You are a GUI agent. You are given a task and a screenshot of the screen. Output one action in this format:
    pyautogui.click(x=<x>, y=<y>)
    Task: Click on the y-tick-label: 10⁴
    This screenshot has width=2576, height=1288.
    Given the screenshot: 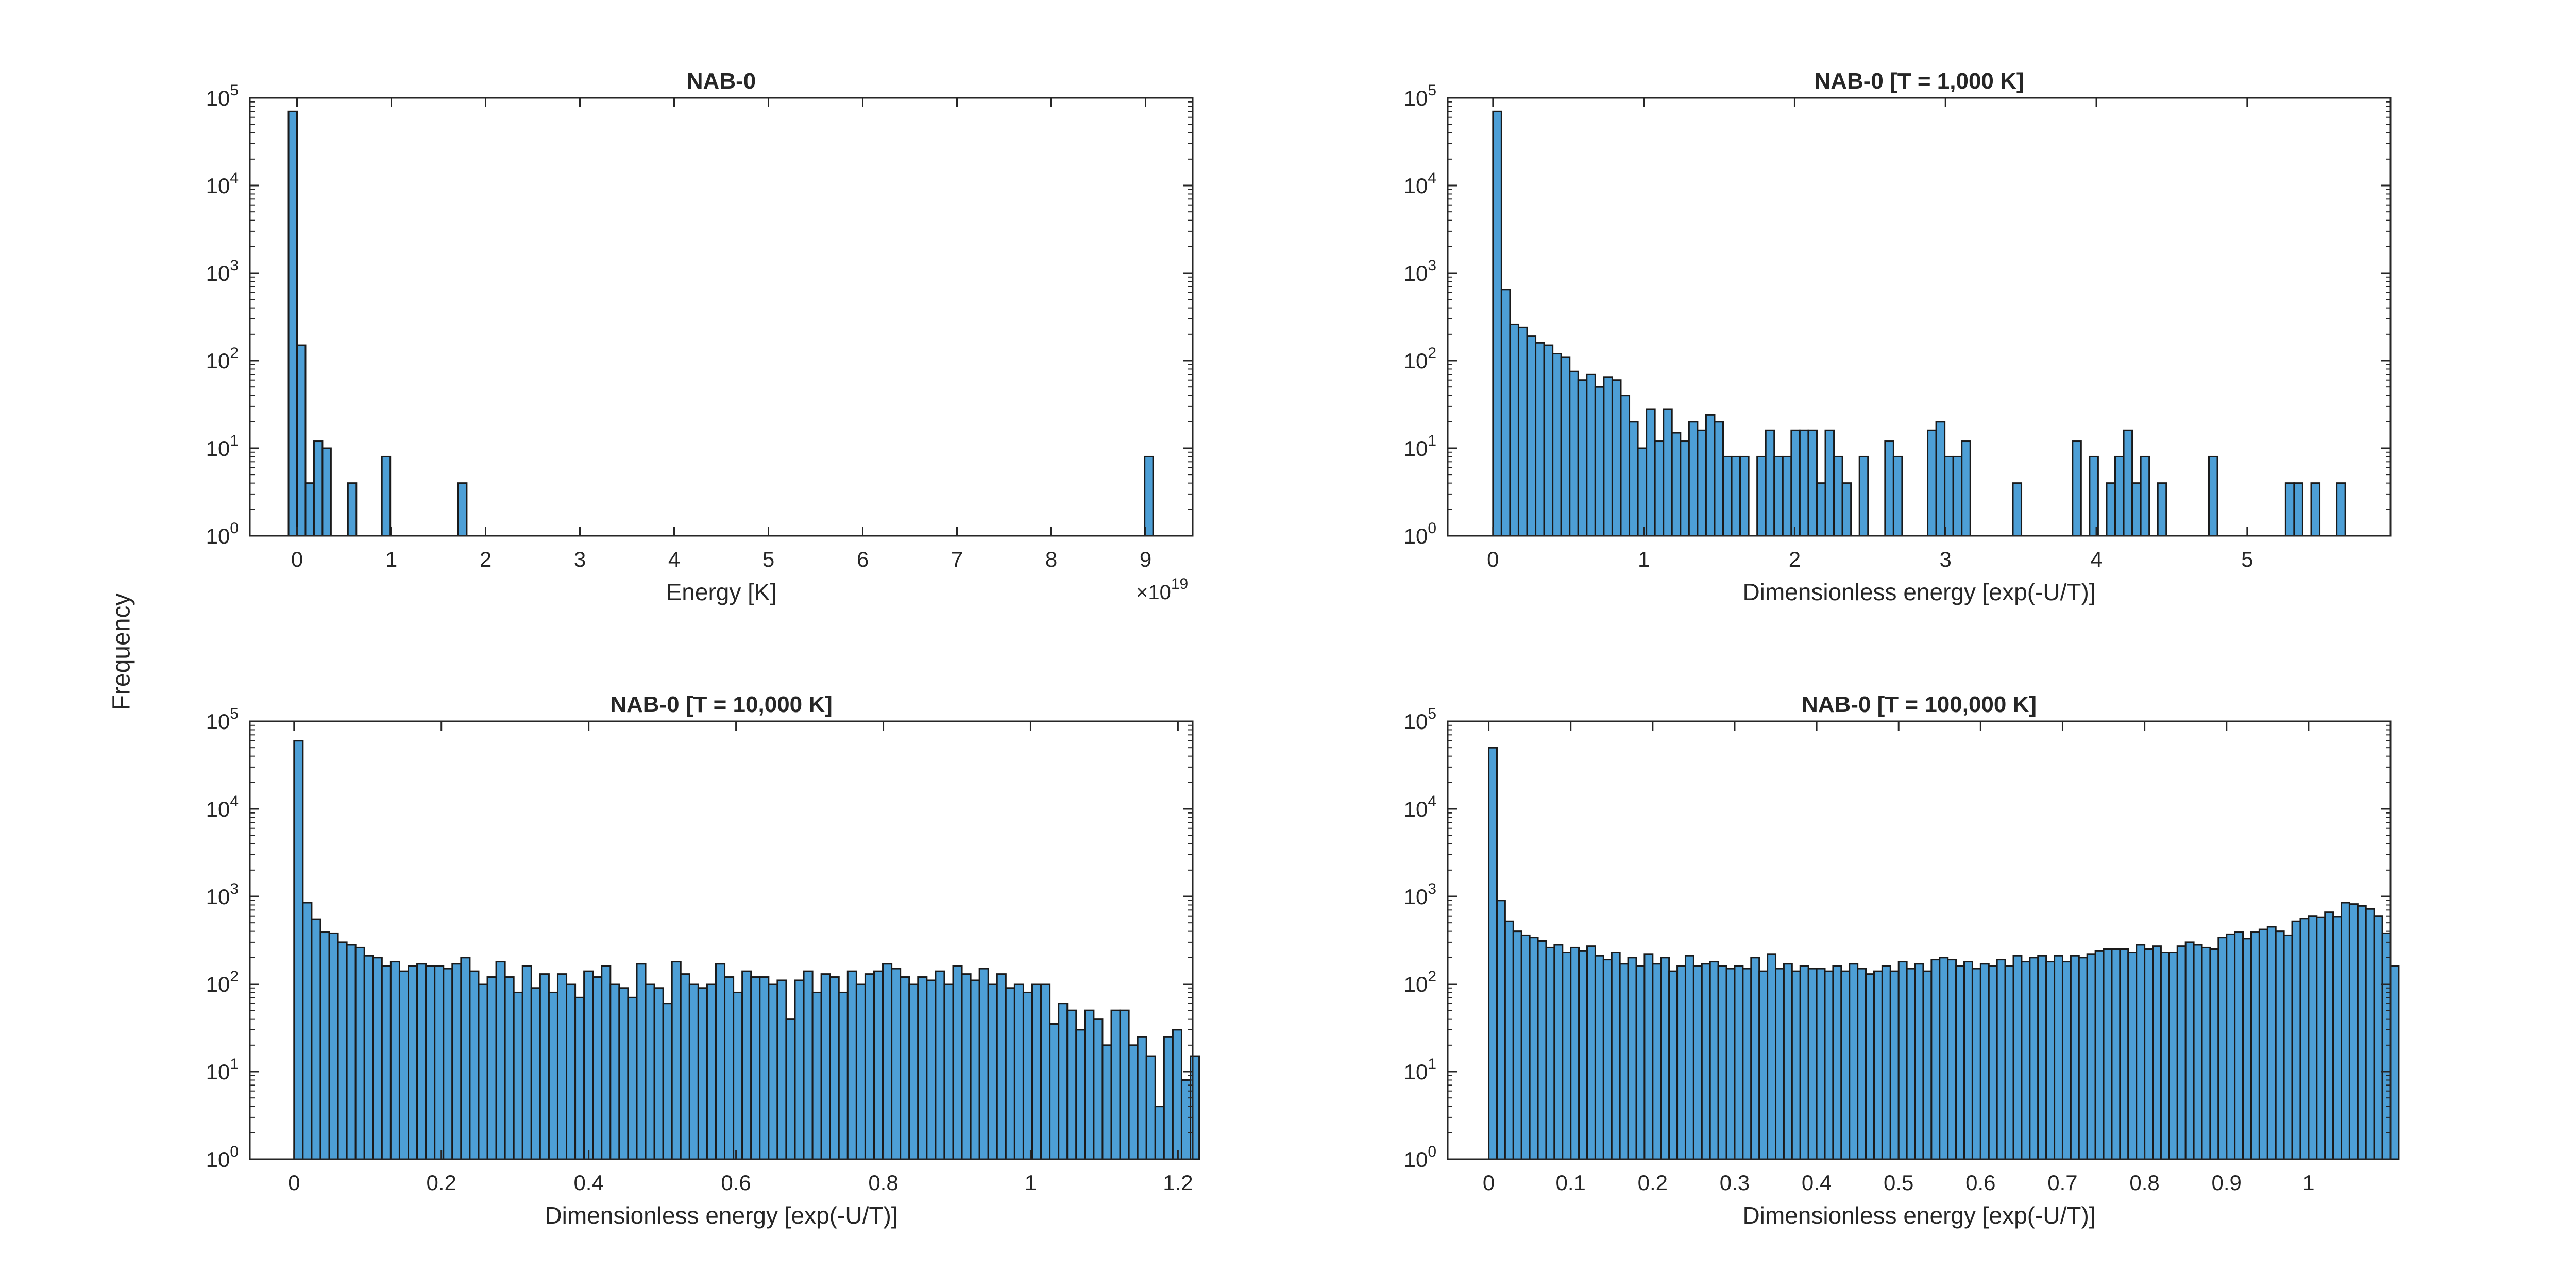 What is the action you would take?
    pyautogui.click(x=222, y=807)
    